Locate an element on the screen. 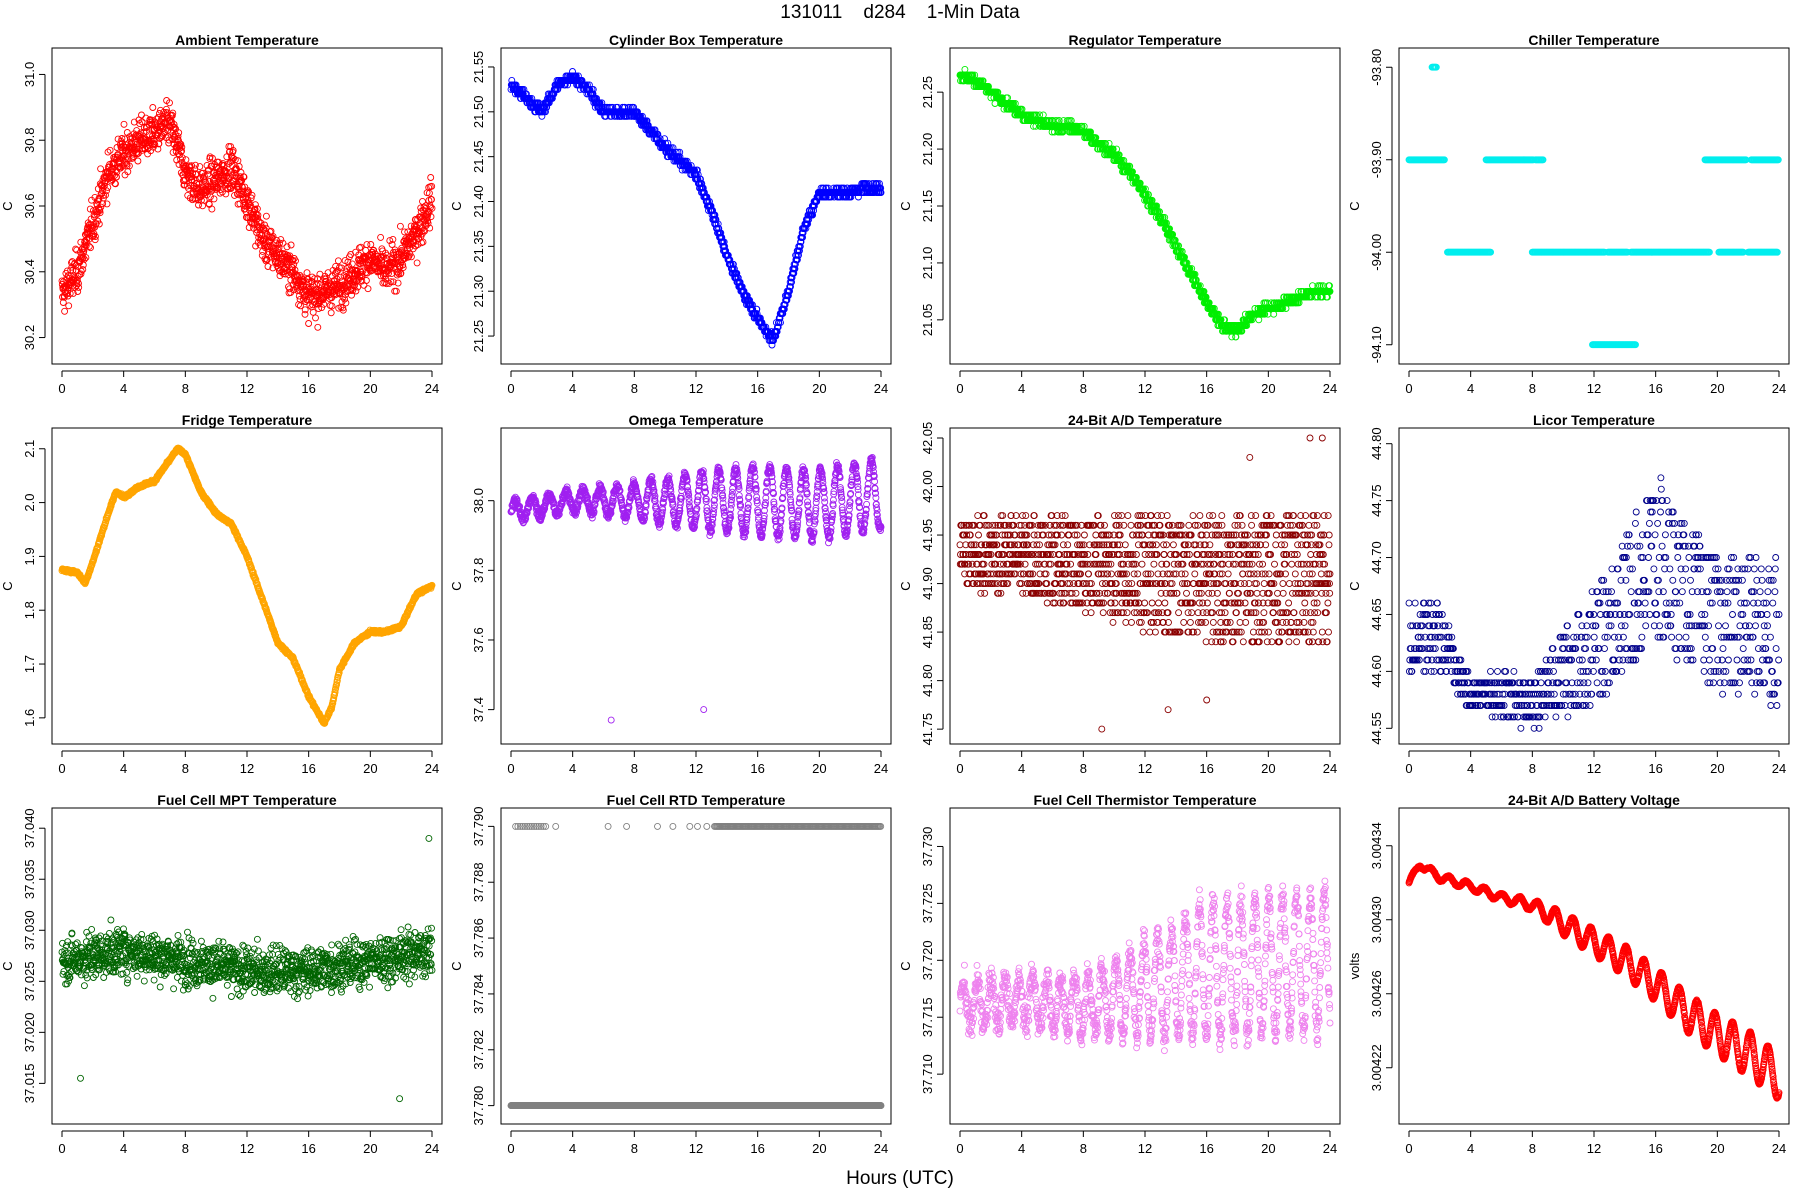  x-tick-label: 12 is located at coordinates (247, 388).